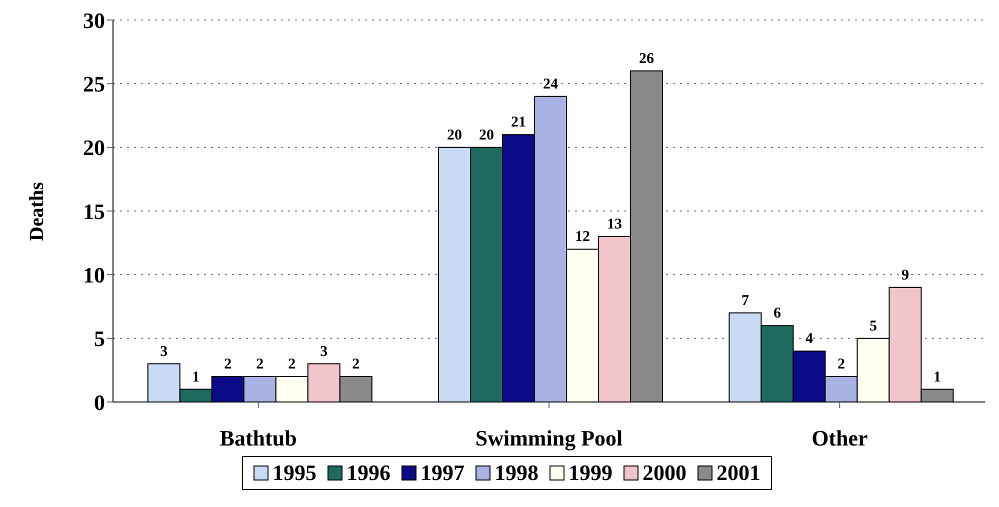 Image resolution: width=999 pixels, height=507 pixels. What do you see at coordinates (873, 326) in the screenshot?
I see `data-label: 5` at bounding box center [873, 326].